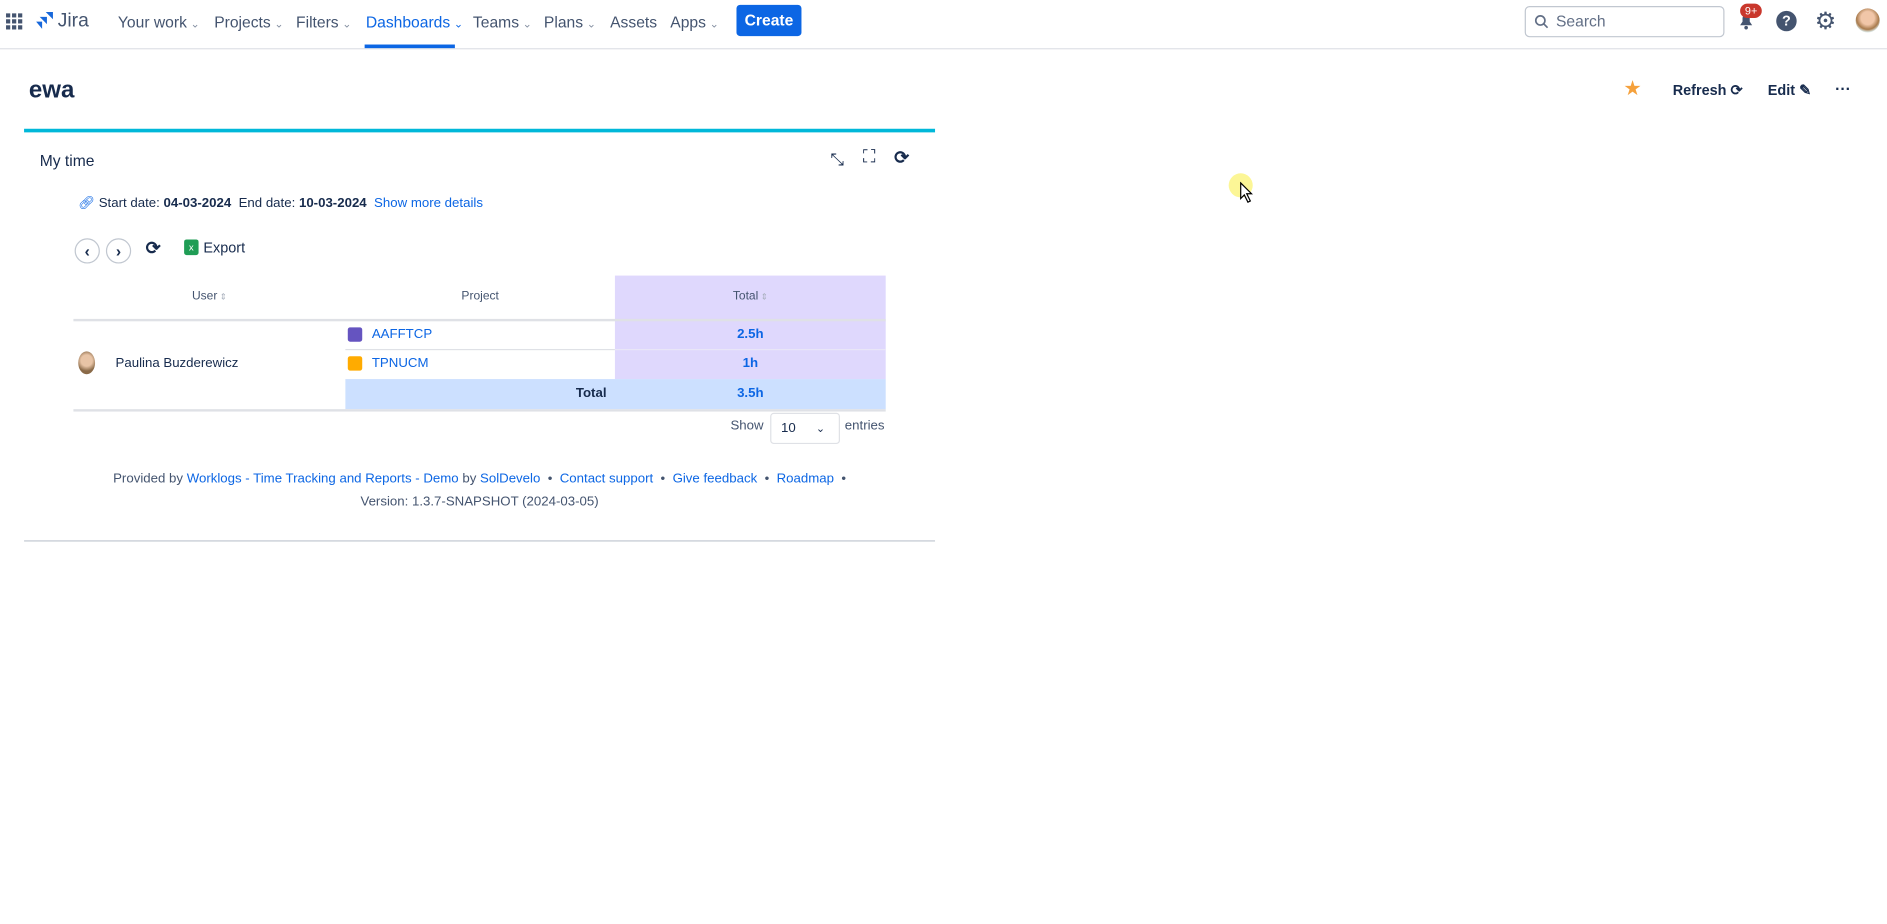  I want to click on nav-label: Filters, so click(317, 22).